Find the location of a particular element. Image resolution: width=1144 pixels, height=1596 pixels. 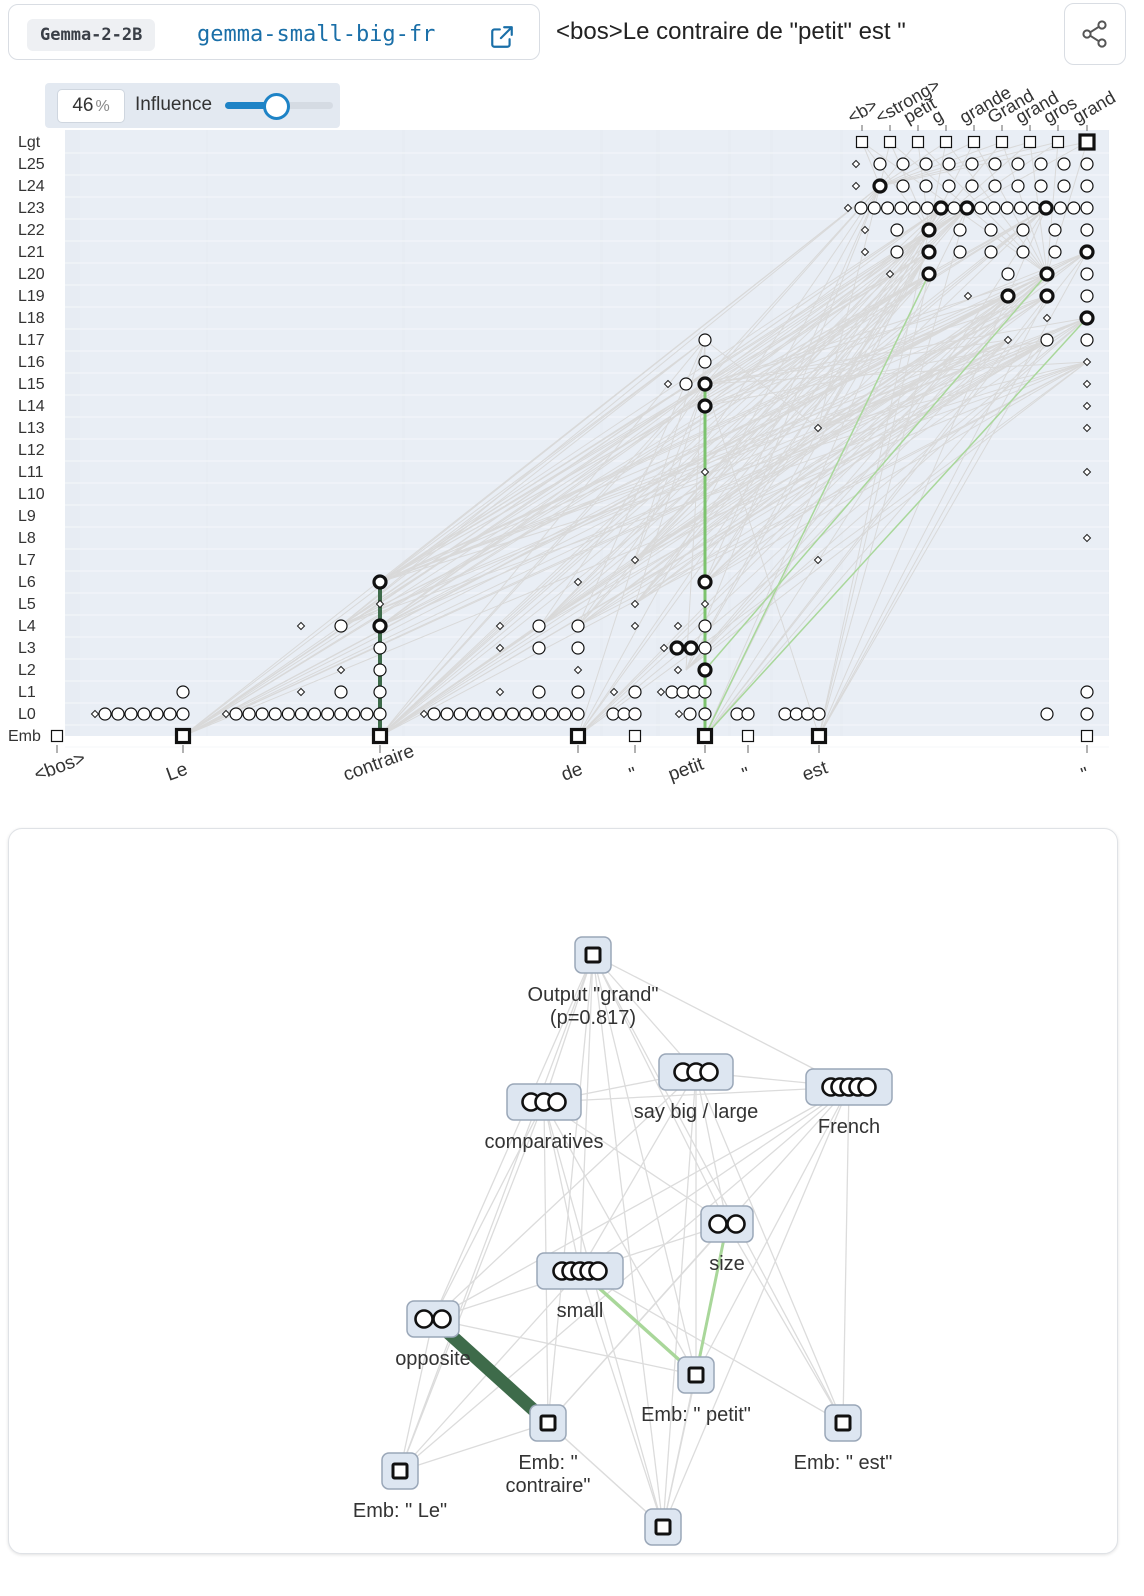

influence-slider-handle is located at coordinates (276, 106).